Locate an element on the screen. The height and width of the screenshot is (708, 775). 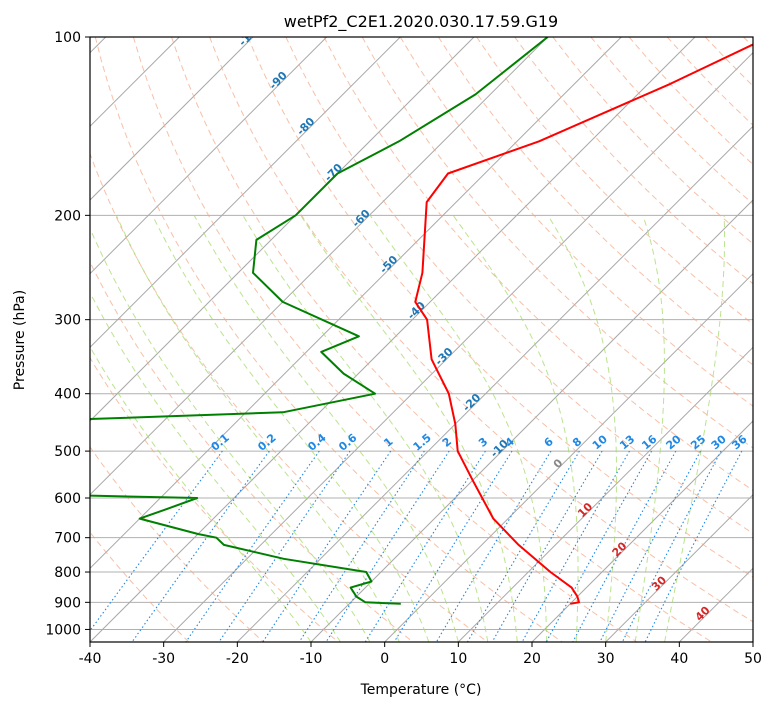
y-tick-label: 800 is located at coordinates (67, 573).